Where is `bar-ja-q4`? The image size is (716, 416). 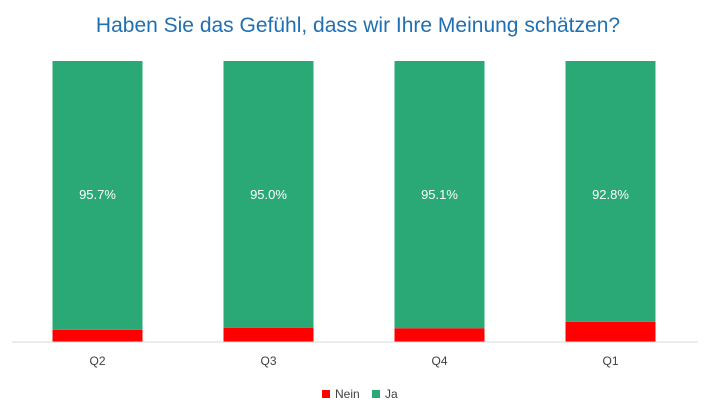 bar-ja-q4 is located at coordinates (439, 195).